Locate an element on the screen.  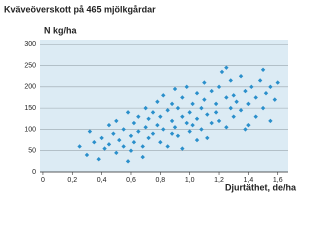
x-tick-label: 0 is located at coordinates (43, 180).